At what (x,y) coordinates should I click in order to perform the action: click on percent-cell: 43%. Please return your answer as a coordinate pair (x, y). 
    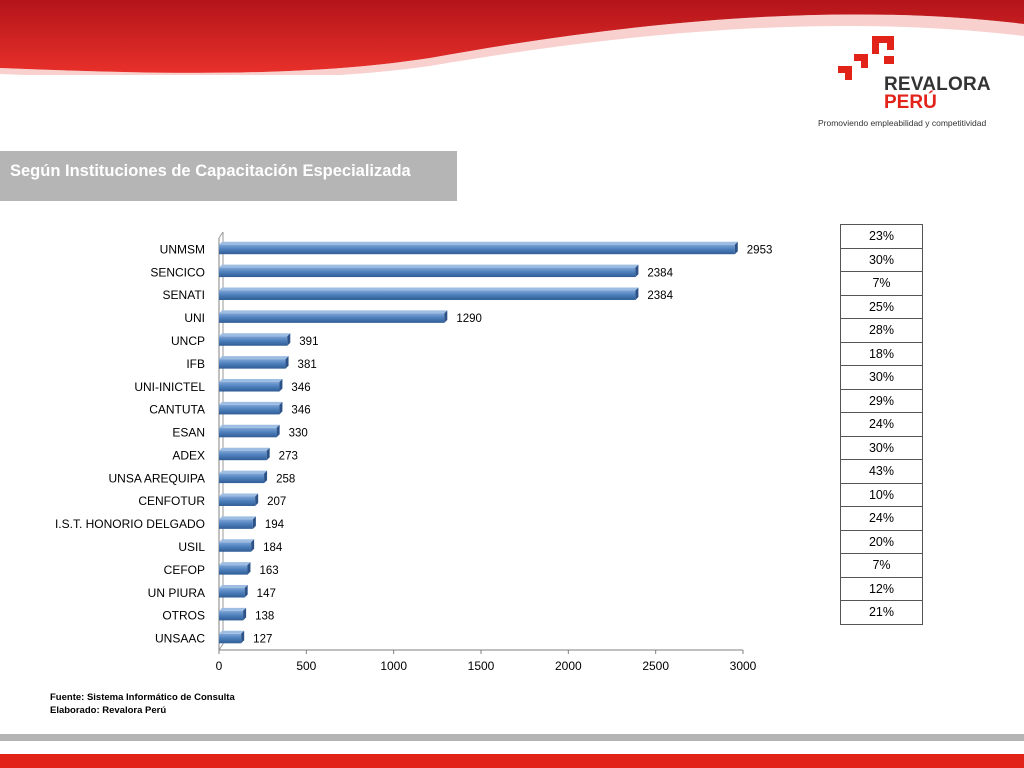
    Looking at the image, I should click on (881, 471).